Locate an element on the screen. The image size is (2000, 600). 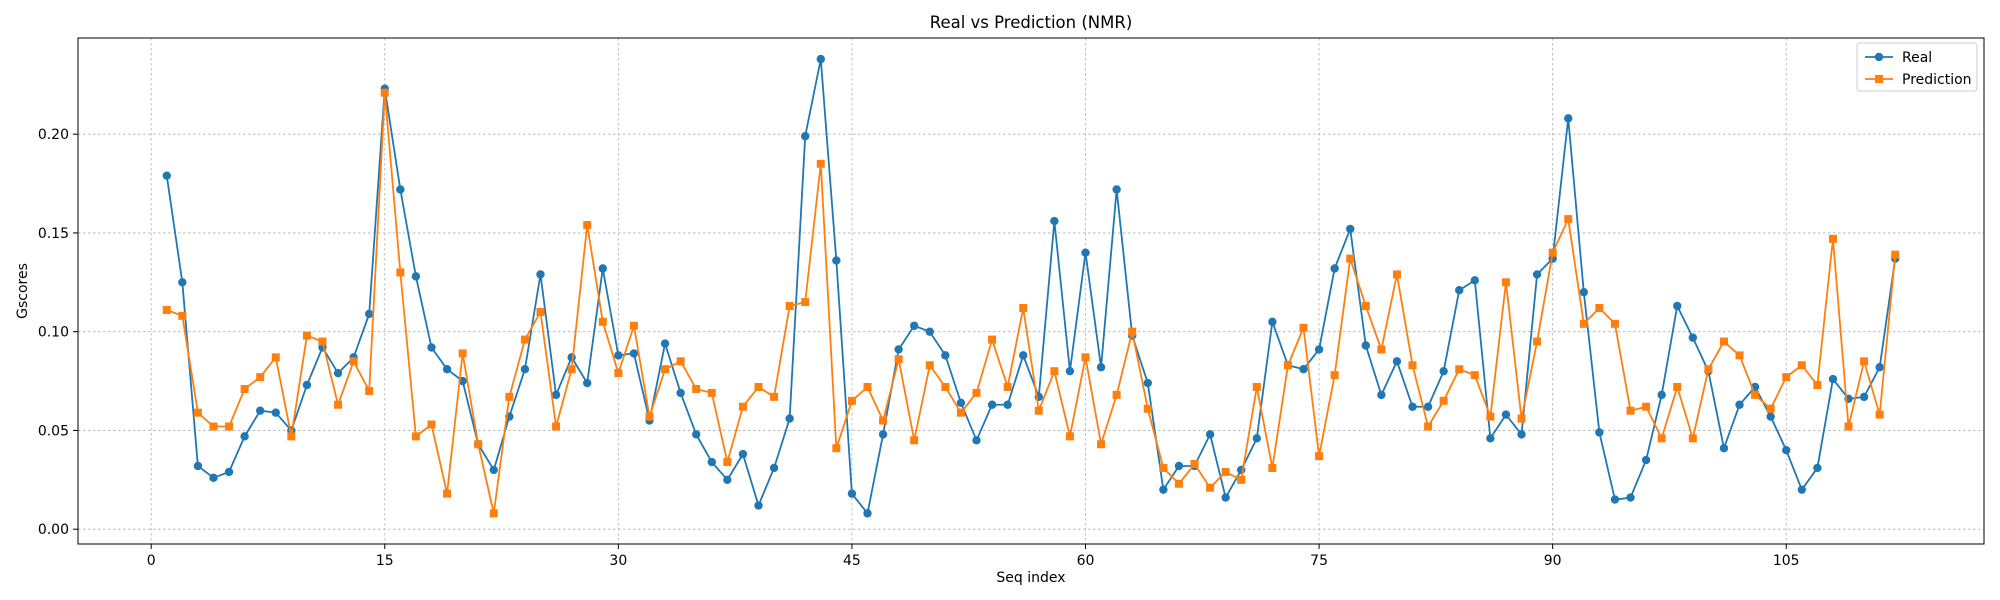
x-tick-label: 60 is located at coordinates (1086, 561).